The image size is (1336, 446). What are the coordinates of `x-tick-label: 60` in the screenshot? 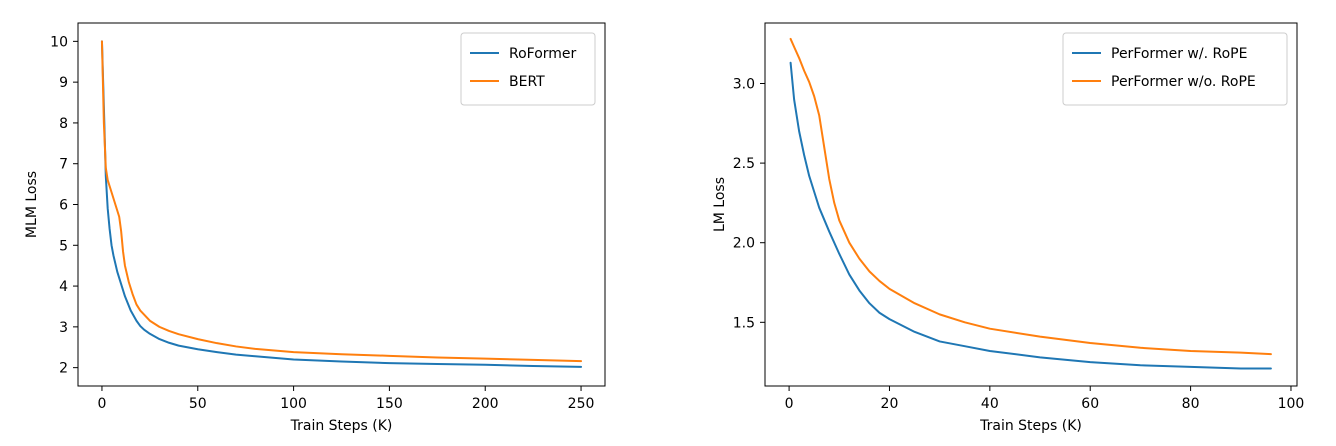 It's located at (1090, 404).